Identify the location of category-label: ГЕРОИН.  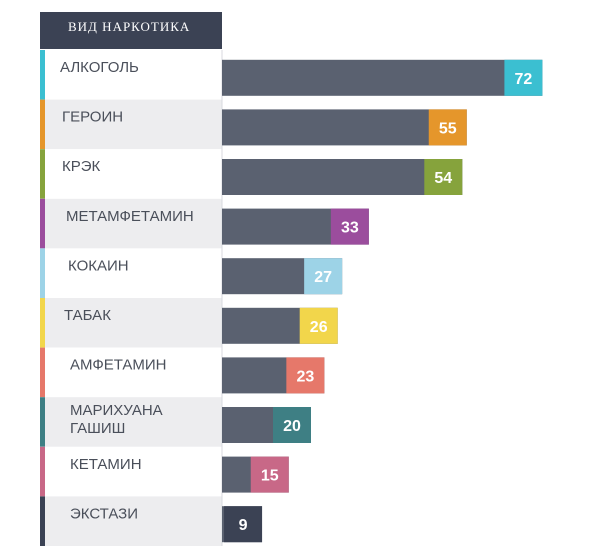
(92, 117).